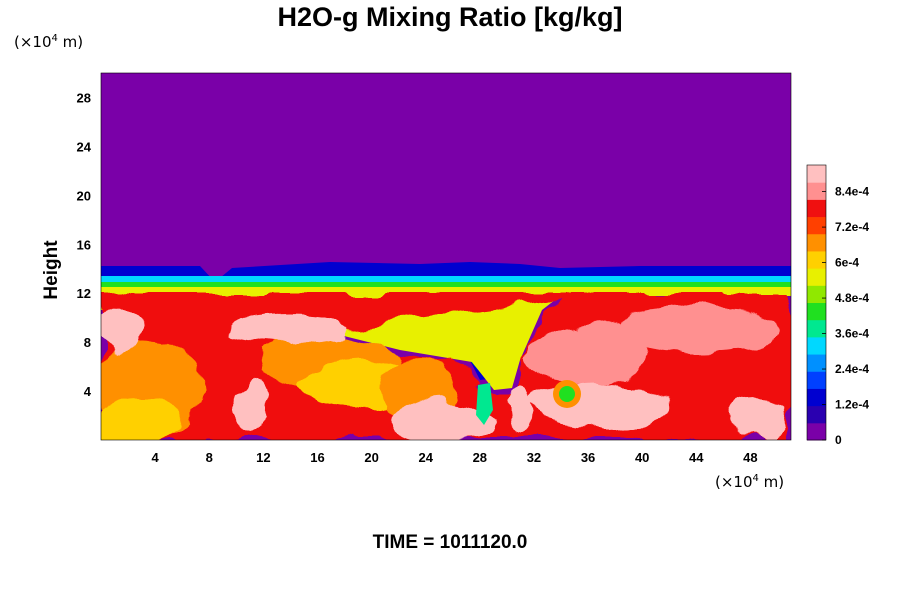 The height and width of the screenshot is (600, 900). I want to click on x-axis-unit: (×104 m), so click(750, 482).